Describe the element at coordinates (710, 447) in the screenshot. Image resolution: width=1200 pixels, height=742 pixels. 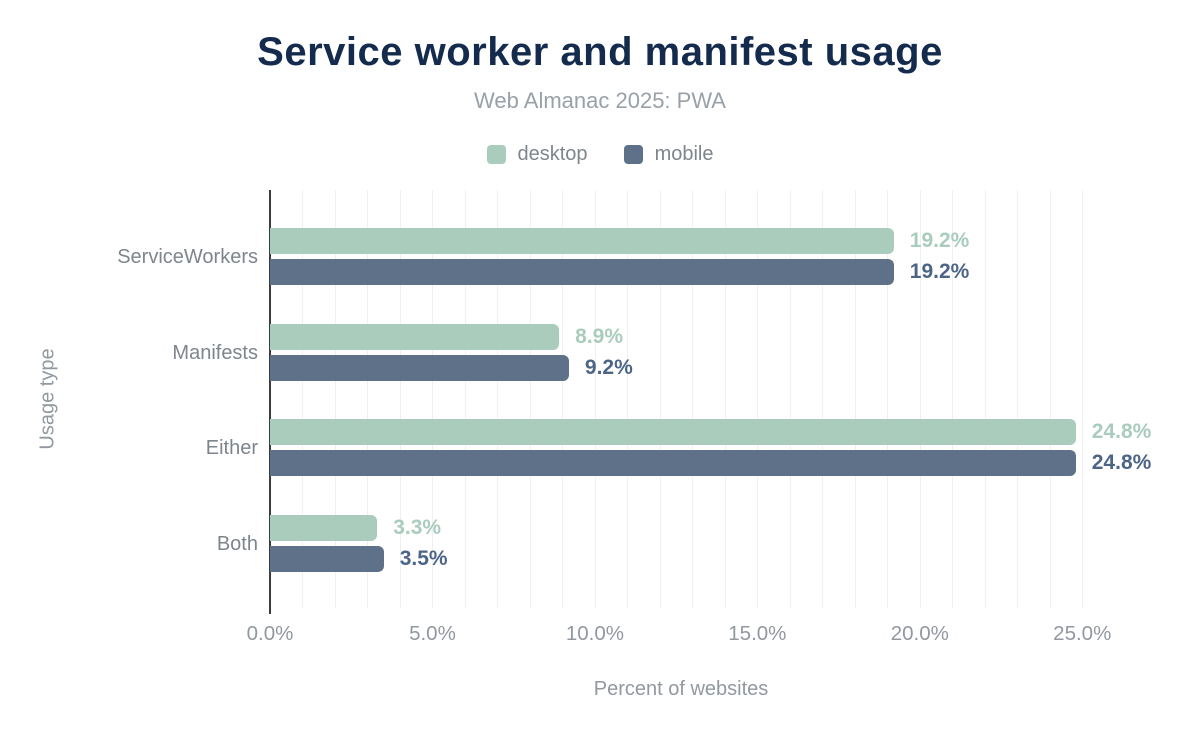
I see `bar-group-either: 24.8% 24.8%` at that location.